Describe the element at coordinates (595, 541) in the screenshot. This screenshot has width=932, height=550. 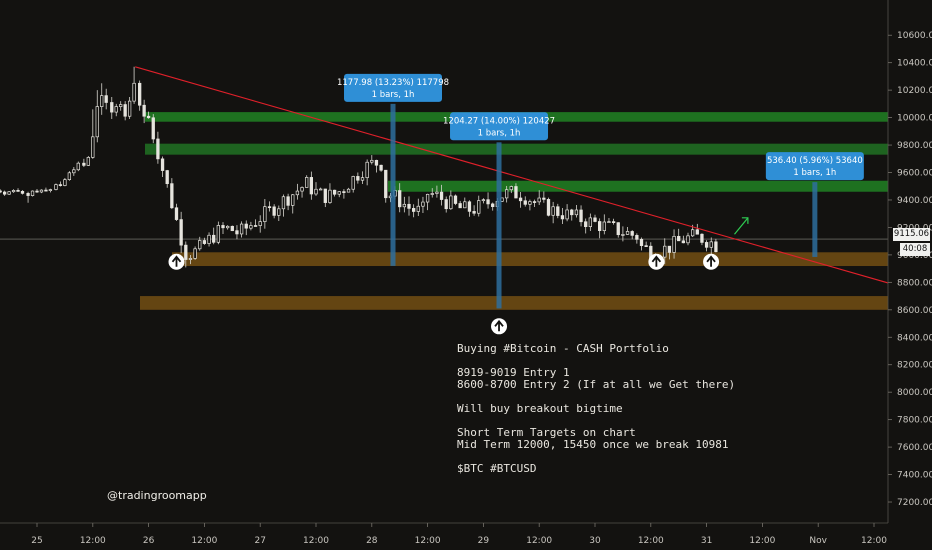
I see `x-tick-label: 30` at that location.